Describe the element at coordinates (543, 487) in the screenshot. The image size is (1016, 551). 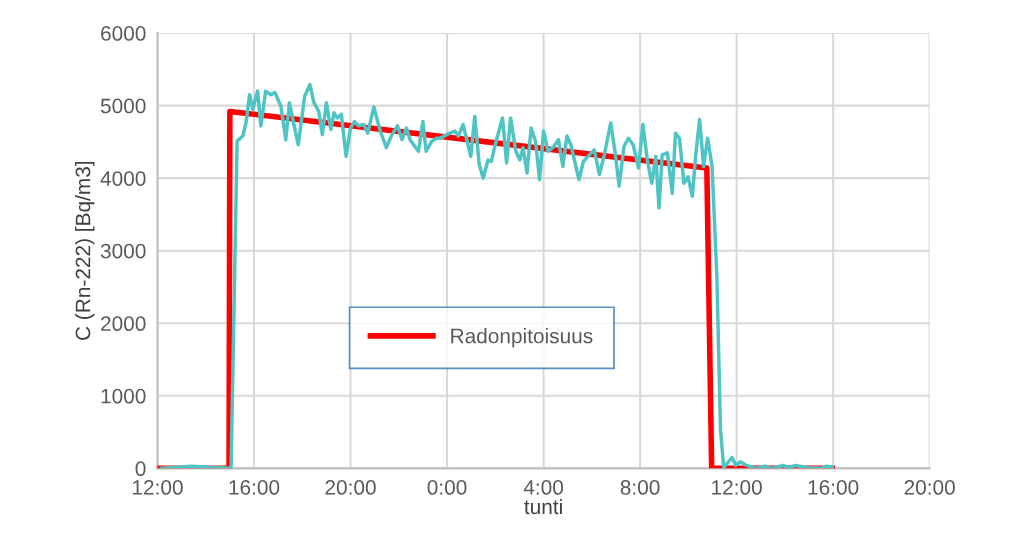
I see `x-tick-label: 4:00` at that location.